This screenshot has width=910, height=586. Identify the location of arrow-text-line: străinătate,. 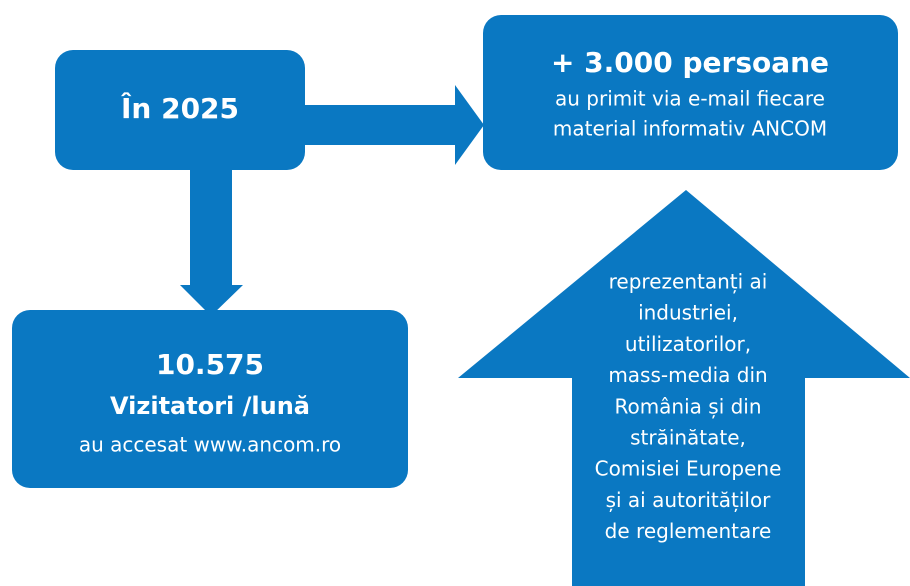
(688, 438).